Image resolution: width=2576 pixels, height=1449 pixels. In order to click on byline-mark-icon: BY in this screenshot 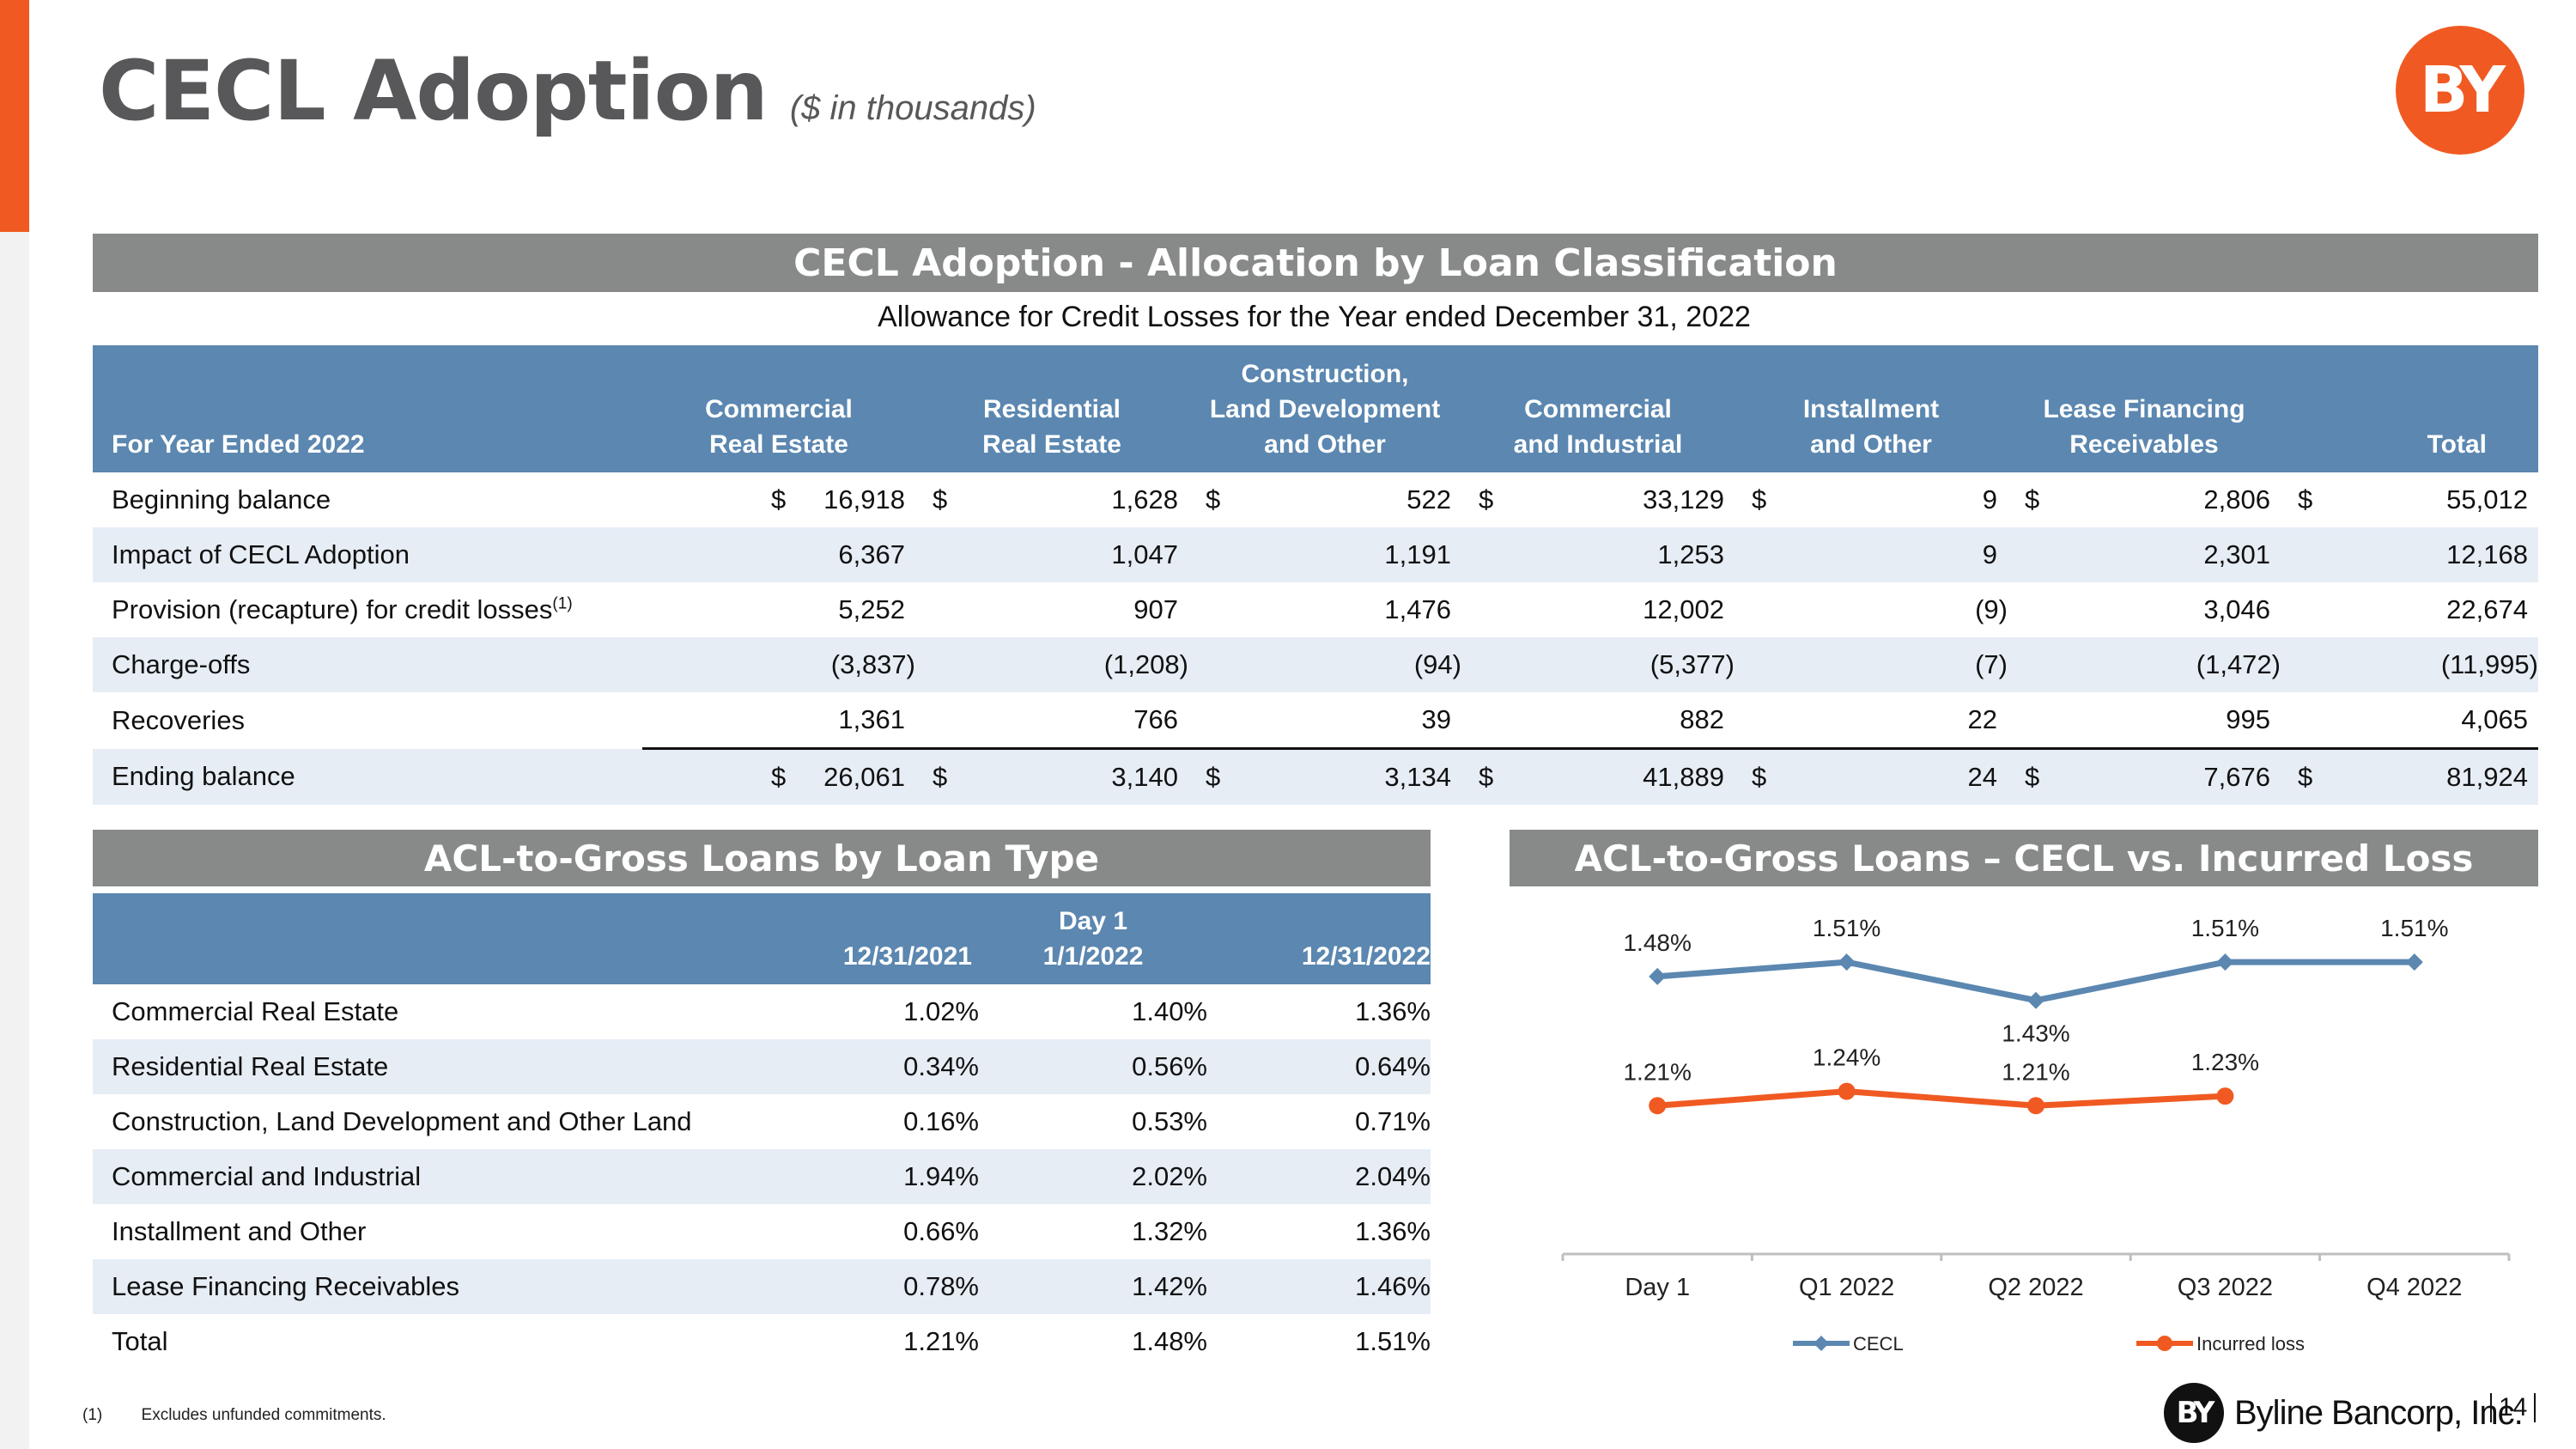, I will do `click(2194, 1413)`.